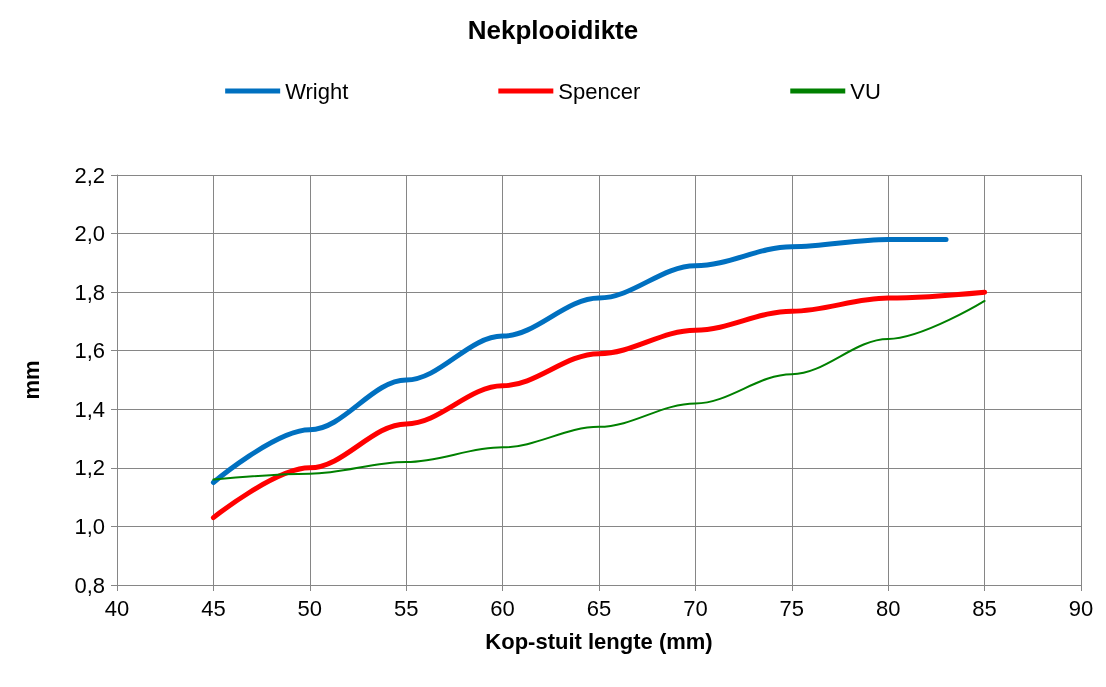  I want to click on legend-label: VU, so click(865, 91).